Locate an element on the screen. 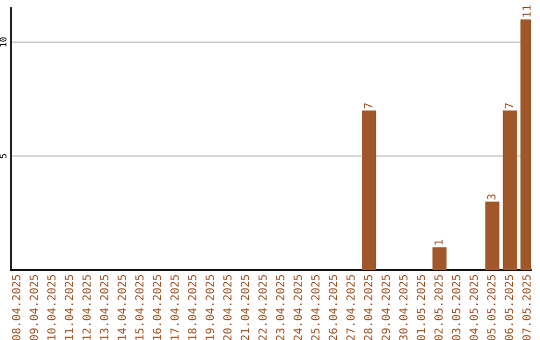  x-tick-label: 04.05.2025 is located at coordinates (474, 307).